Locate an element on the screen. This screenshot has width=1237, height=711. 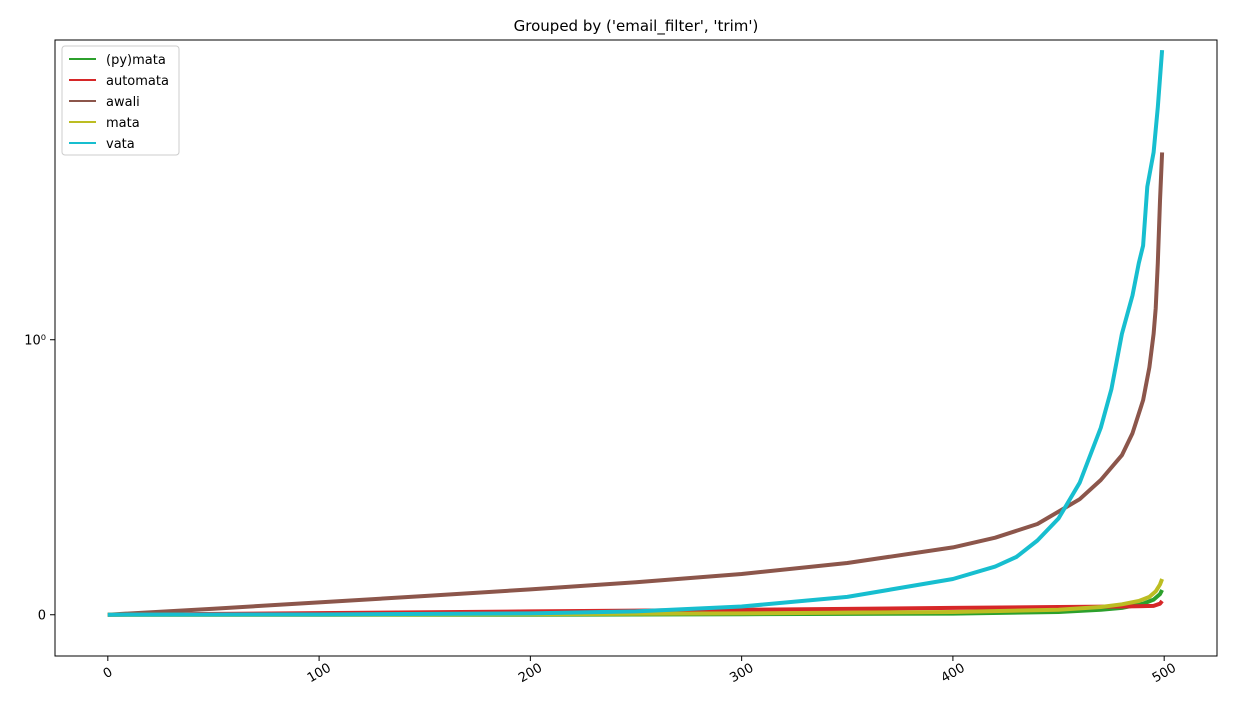
legend-label: awali is located at coordinates (123, 102).